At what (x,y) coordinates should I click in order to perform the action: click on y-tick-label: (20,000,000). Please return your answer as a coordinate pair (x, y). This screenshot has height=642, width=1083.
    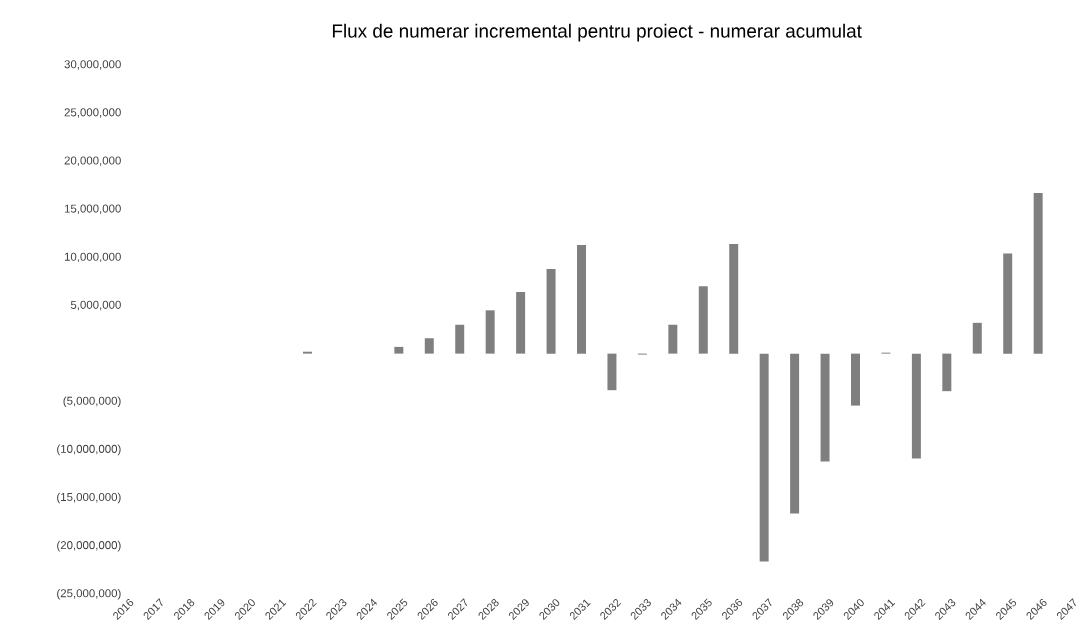
    Looking at the image, I should click on (89, 546).